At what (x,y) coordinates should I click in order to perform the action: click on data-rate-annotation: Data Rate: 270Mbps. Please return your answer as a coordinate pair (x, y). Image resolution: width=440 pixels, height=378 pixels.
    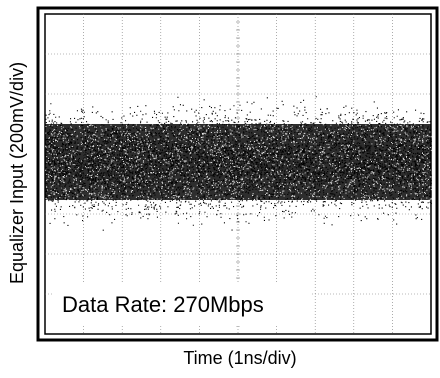
    Looking at the image, I should click on (163, 304).